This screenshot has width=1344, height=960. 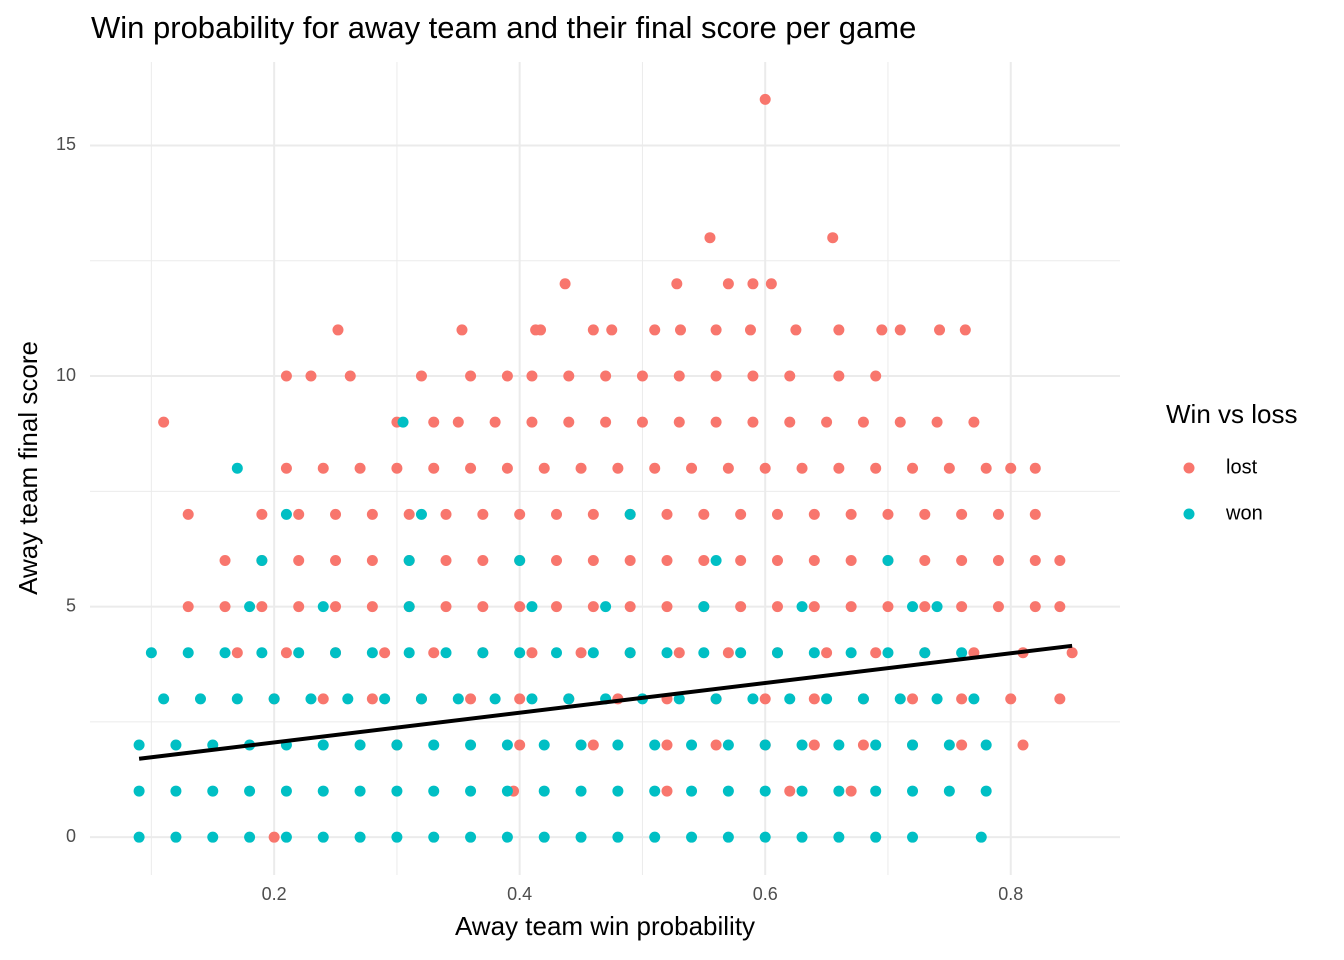 I want to click on y-tick-label: 15, so click(x=66, y=144).